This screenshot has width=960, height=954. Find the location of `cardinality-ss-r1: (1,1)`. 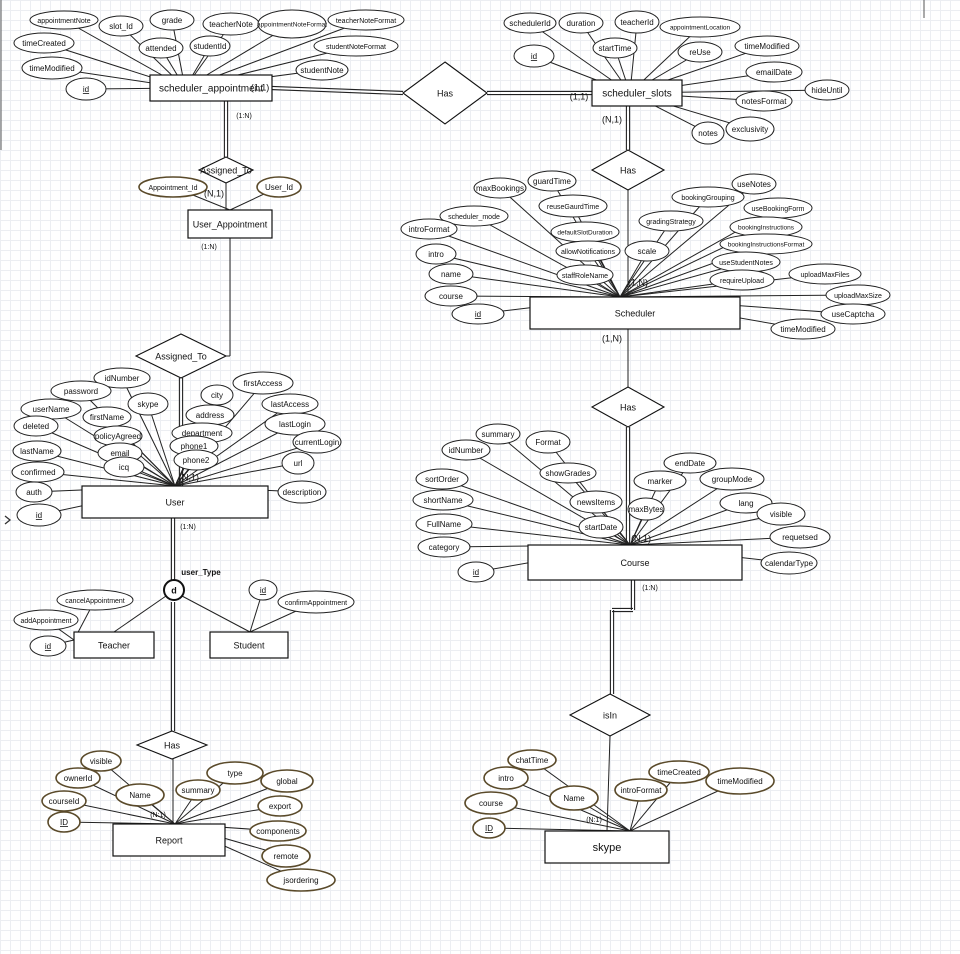

cardinality-ss-r1: (1,1) is located at coordinates (579, 96).